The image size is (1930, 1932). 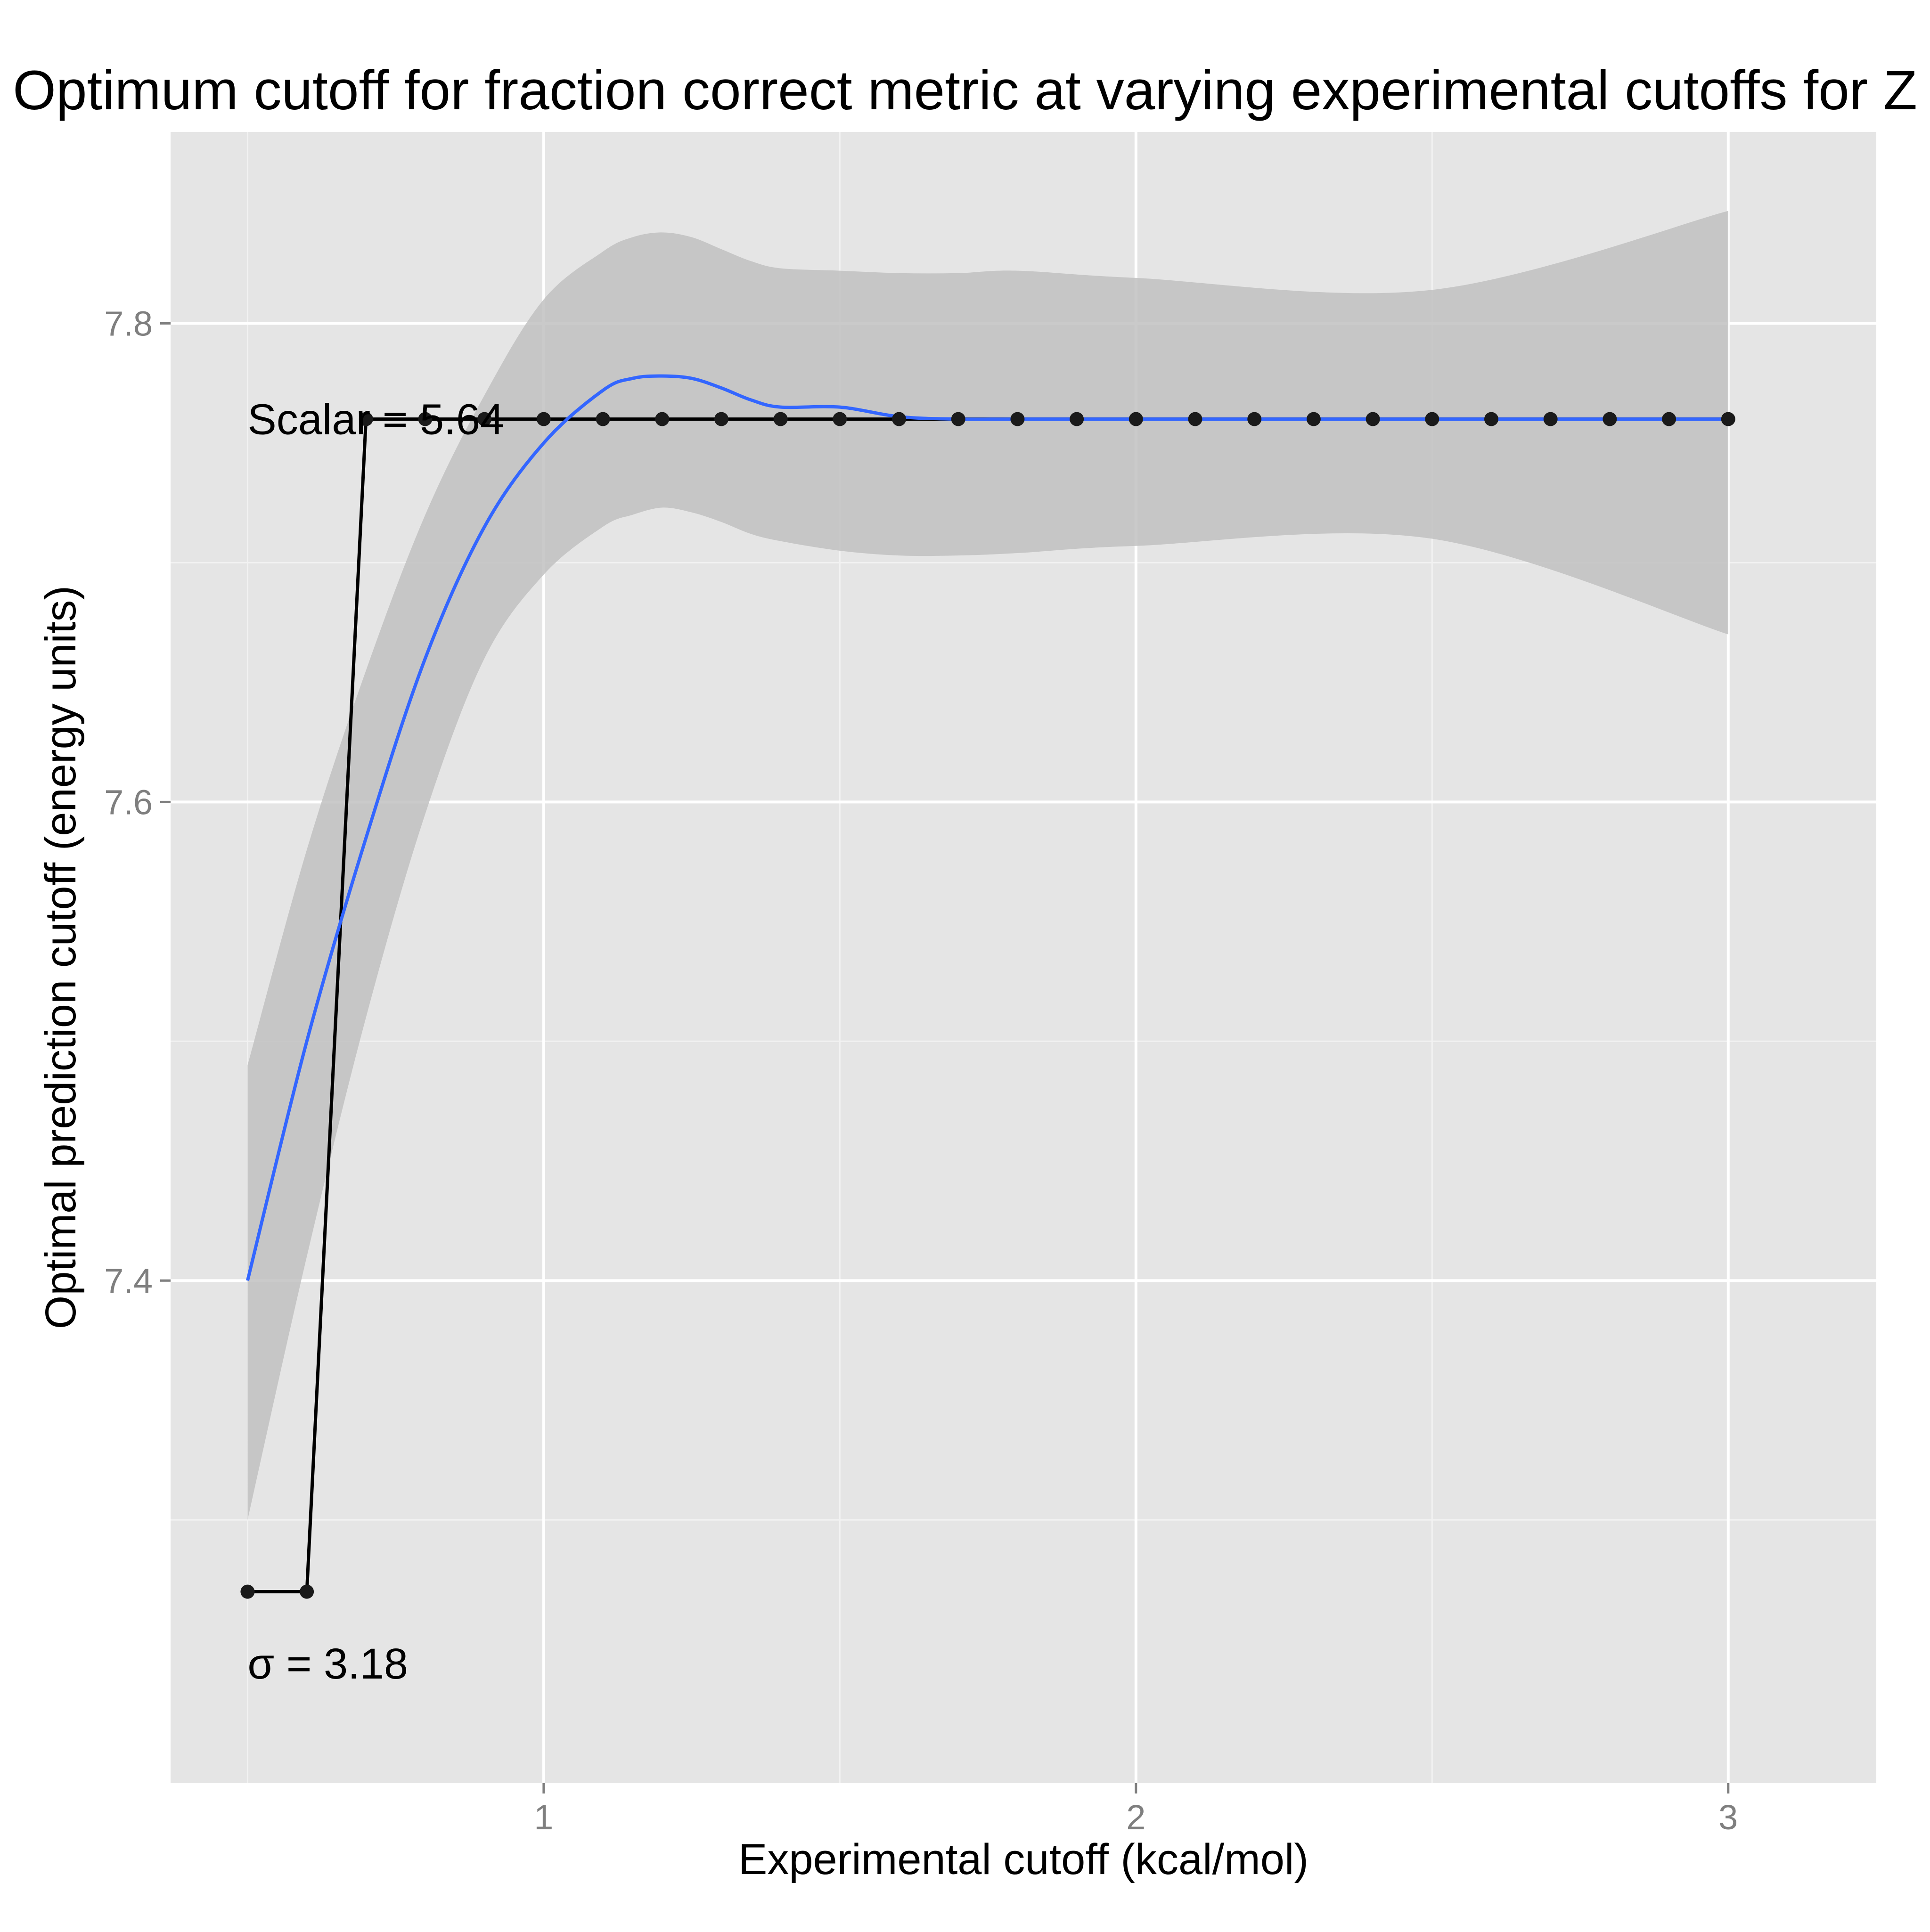 I want to click on scalar-annotation: Scalar = 5.64, so click(x=375, y=420).